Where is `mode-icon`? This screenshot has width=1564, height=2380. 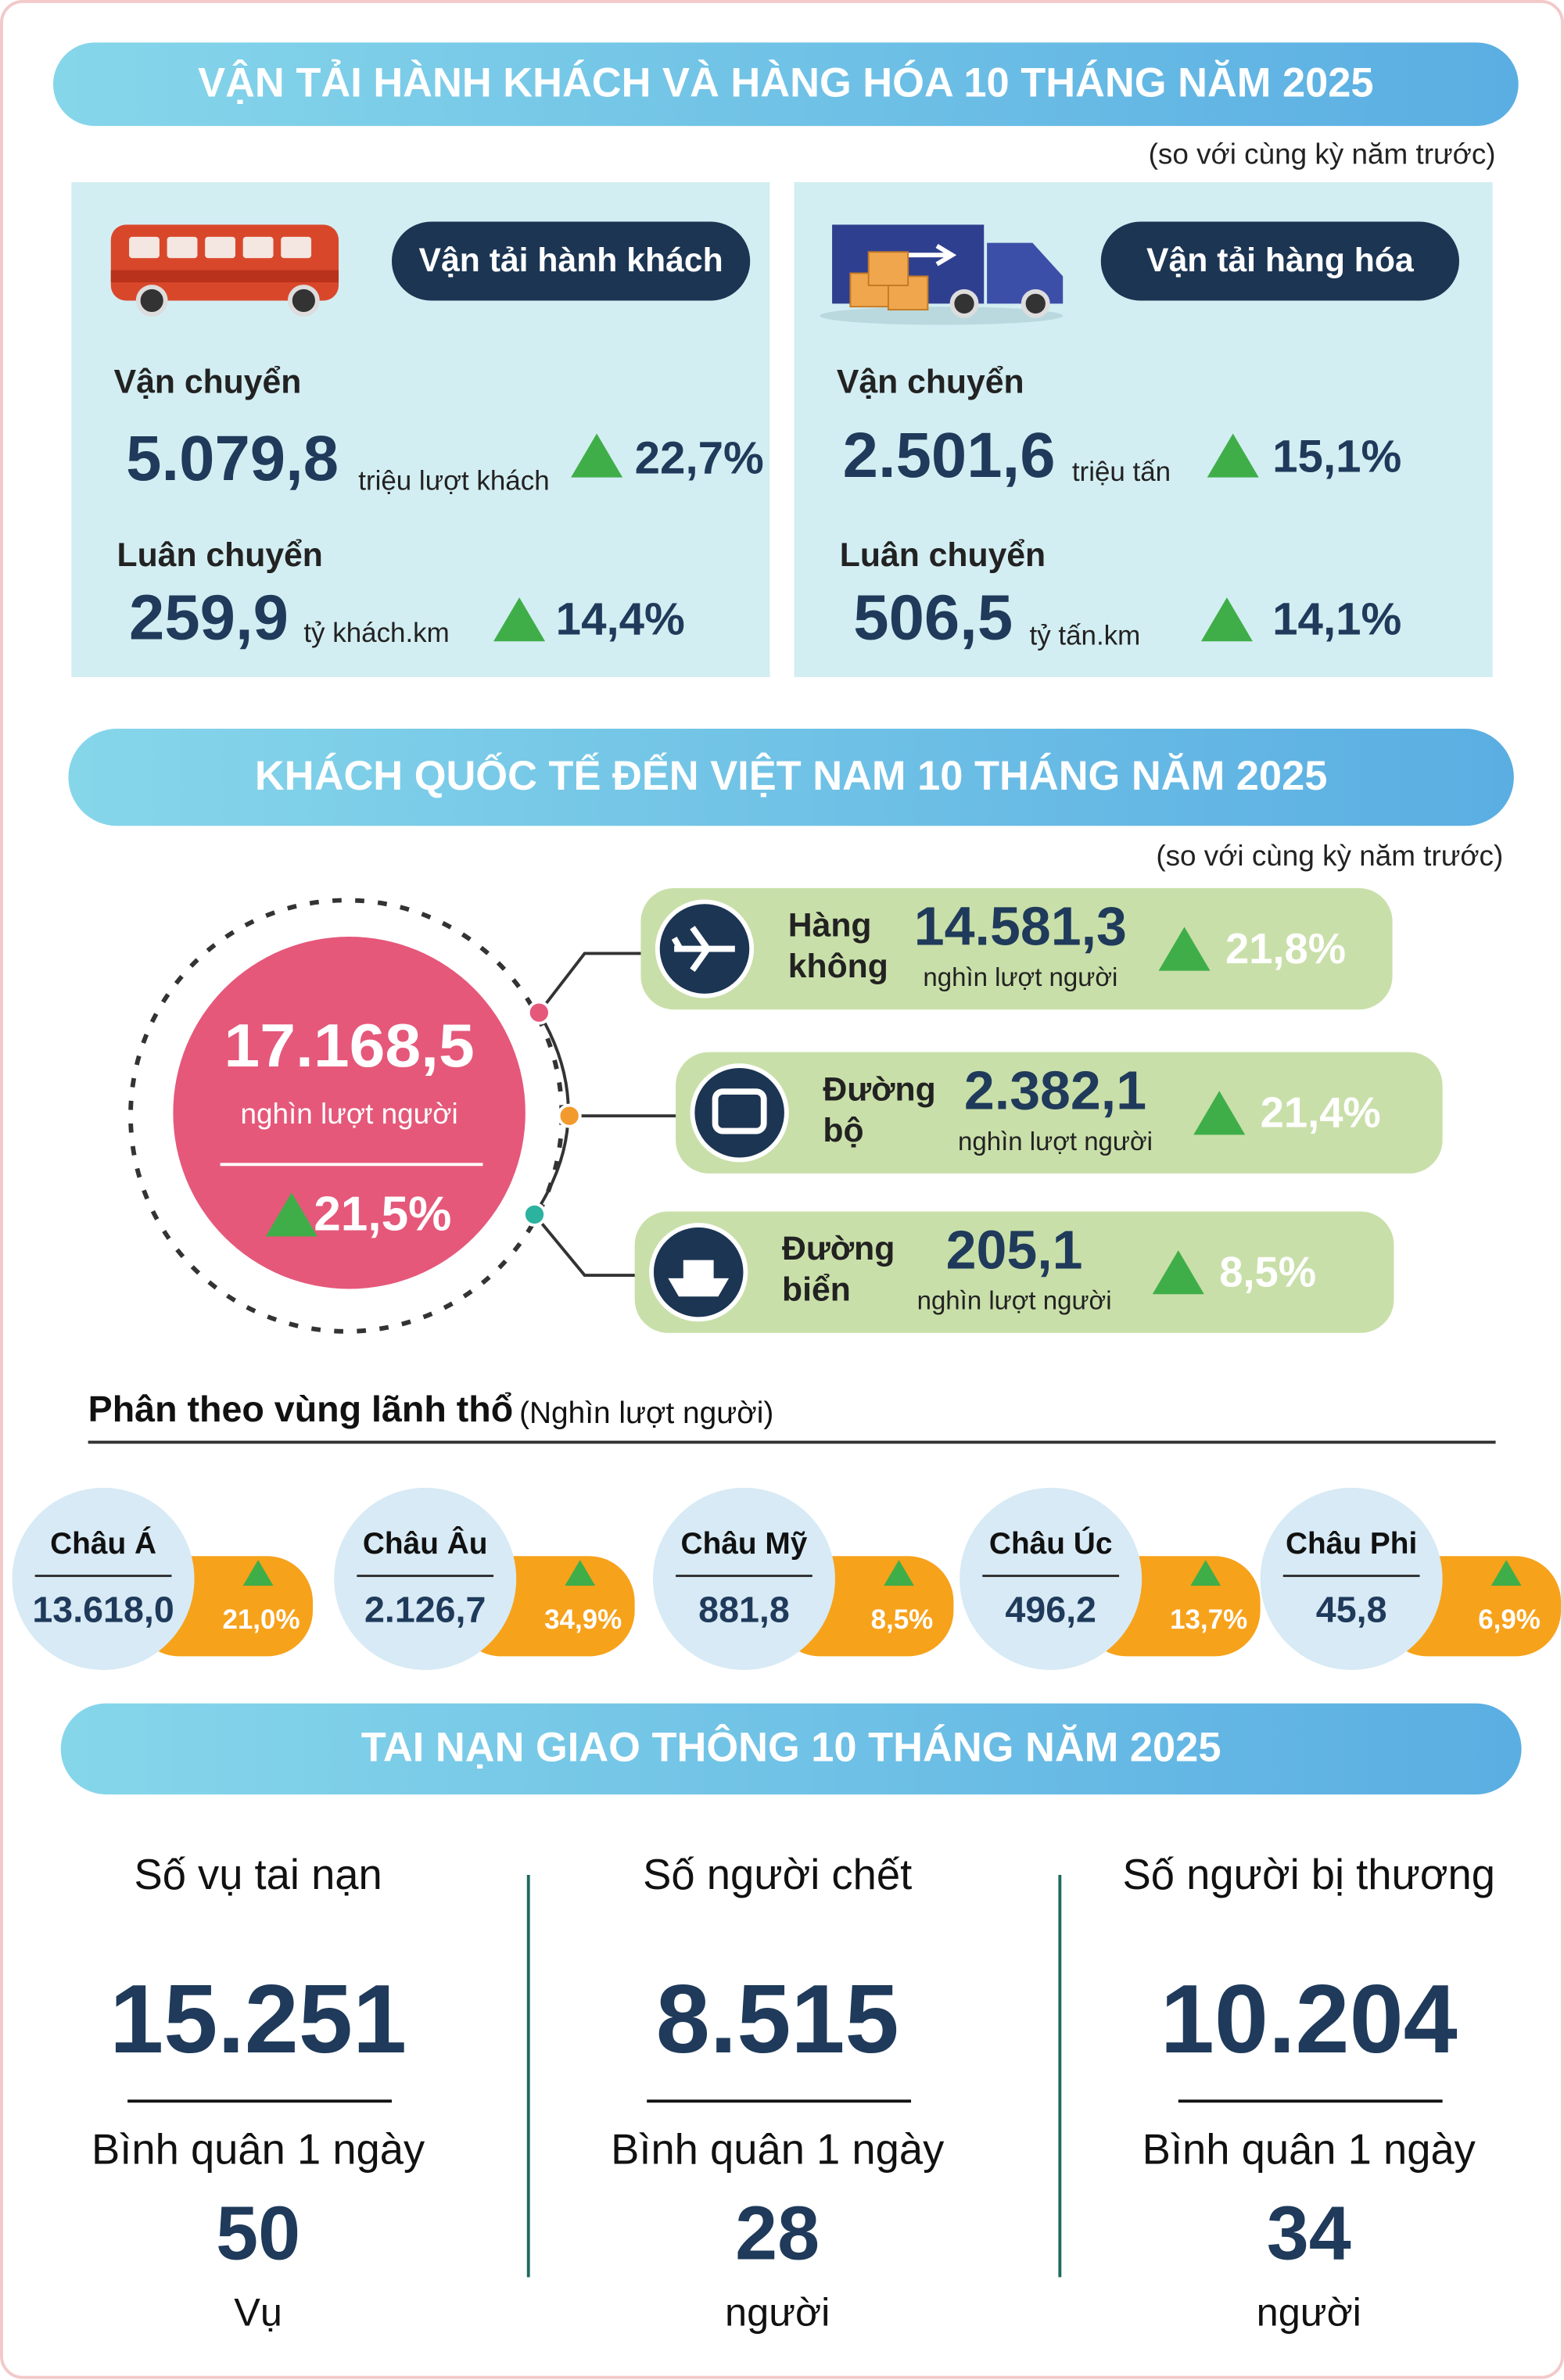 mode-icon is located at coordinates (739, 1113).